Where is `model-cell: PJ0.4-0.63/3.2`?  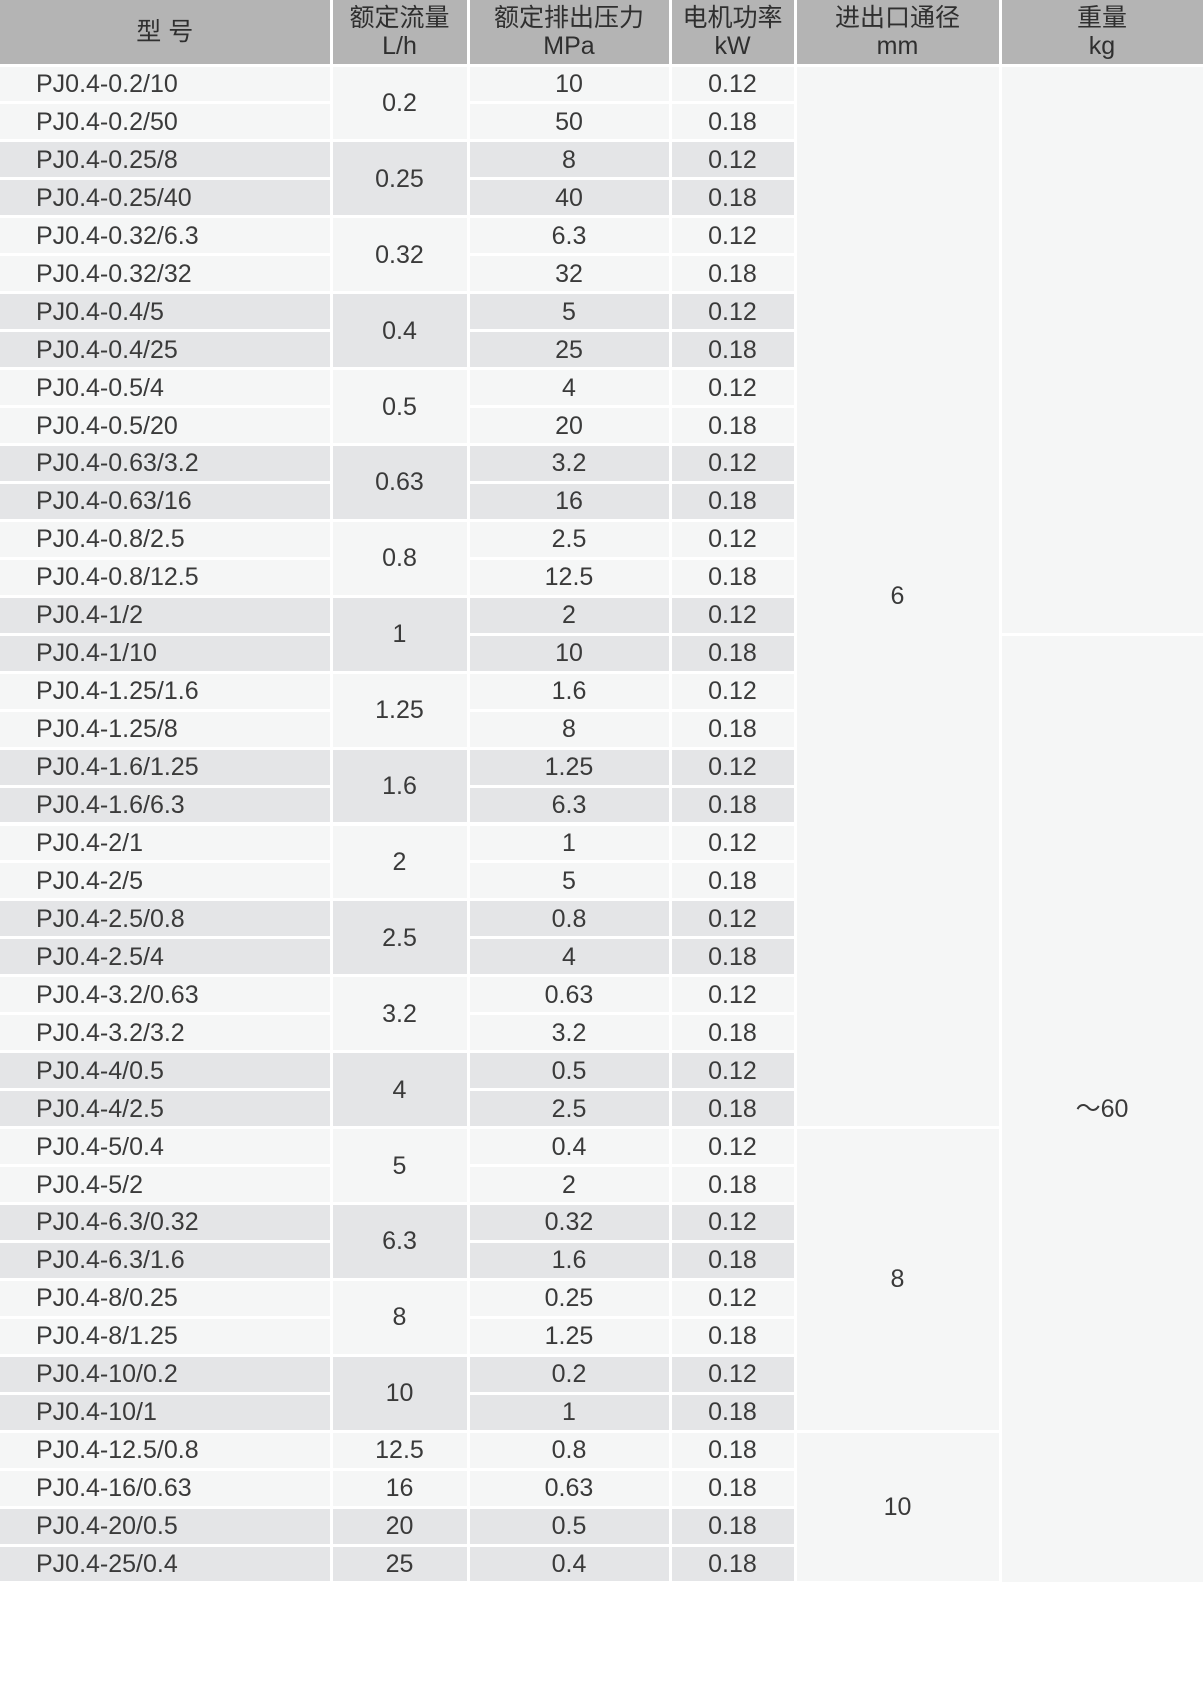
model-cell: PJ0.4-0.63/3.2 is located at coordinates (165, 463).